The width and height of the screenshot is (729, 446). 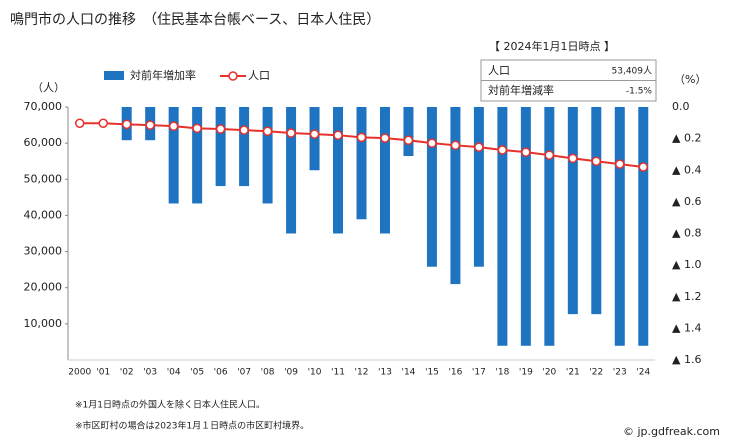 What do you see at coordinates (681, 106) in the screenshot?
I see `y2-tick-label: 0.0` at bounding box center [681, 106].